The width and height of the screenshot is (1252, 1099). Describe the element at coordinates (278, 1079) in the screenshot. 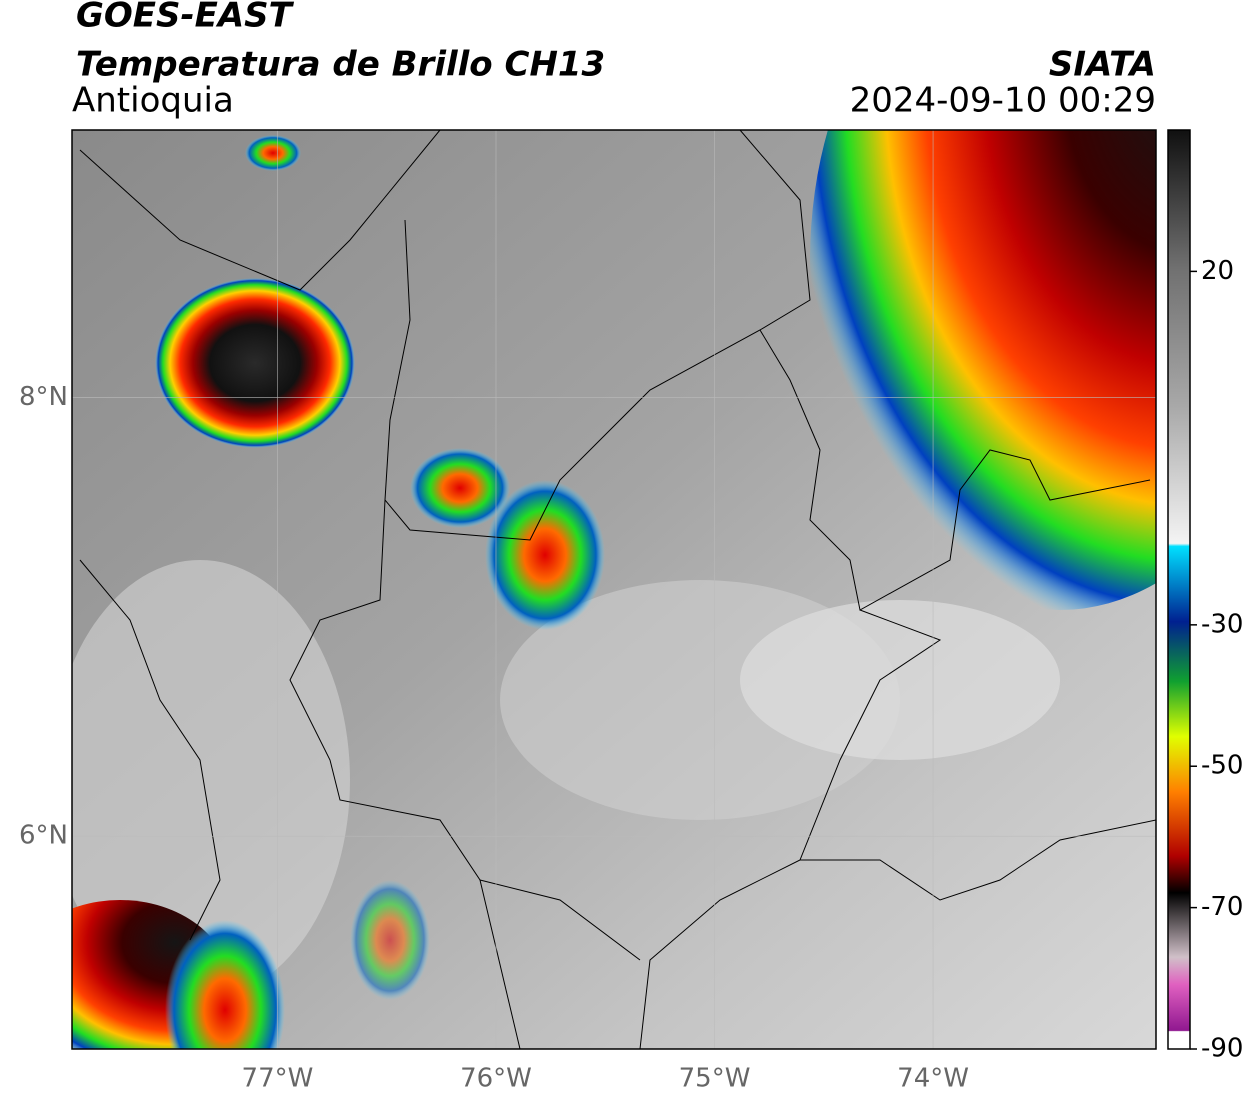

I see `x-tick-label: 77°W` at that location.